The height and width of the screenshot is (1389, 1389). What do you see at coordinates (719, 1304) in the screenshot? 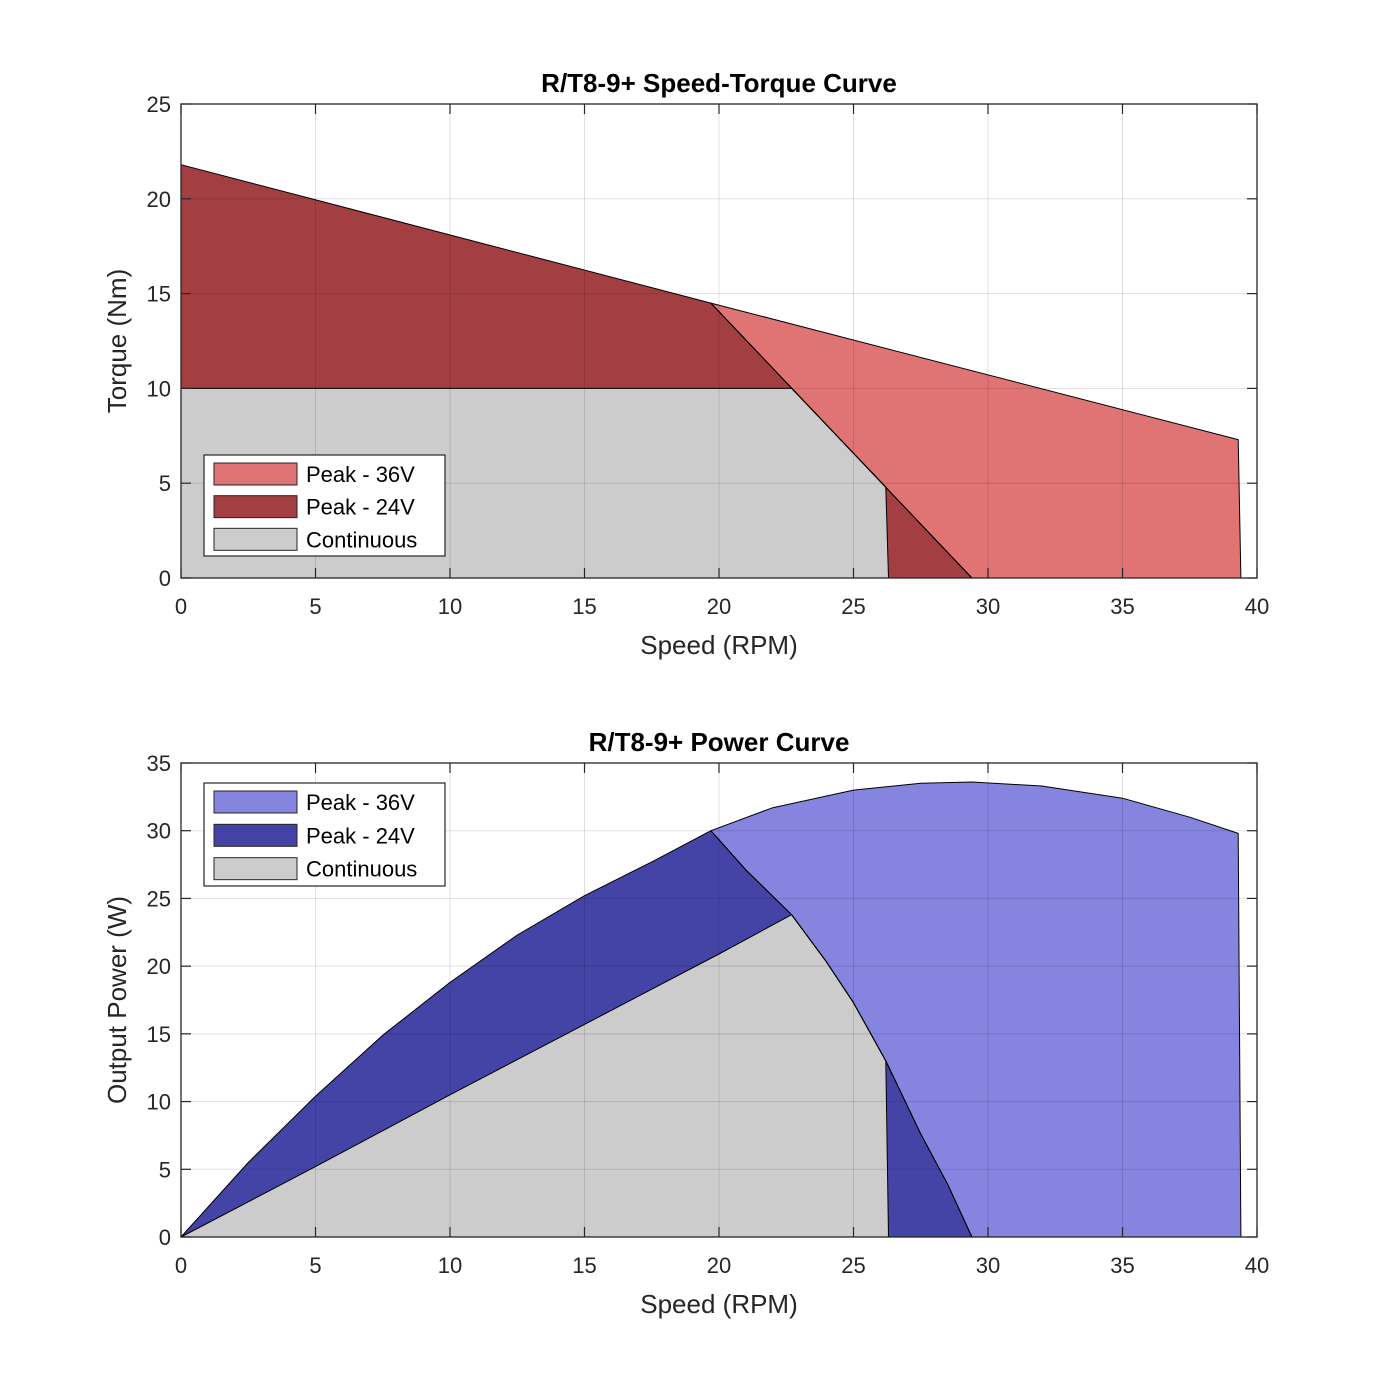
I see `power-xlabel: Speed (RPM)` at bounding box center [719, 1304].